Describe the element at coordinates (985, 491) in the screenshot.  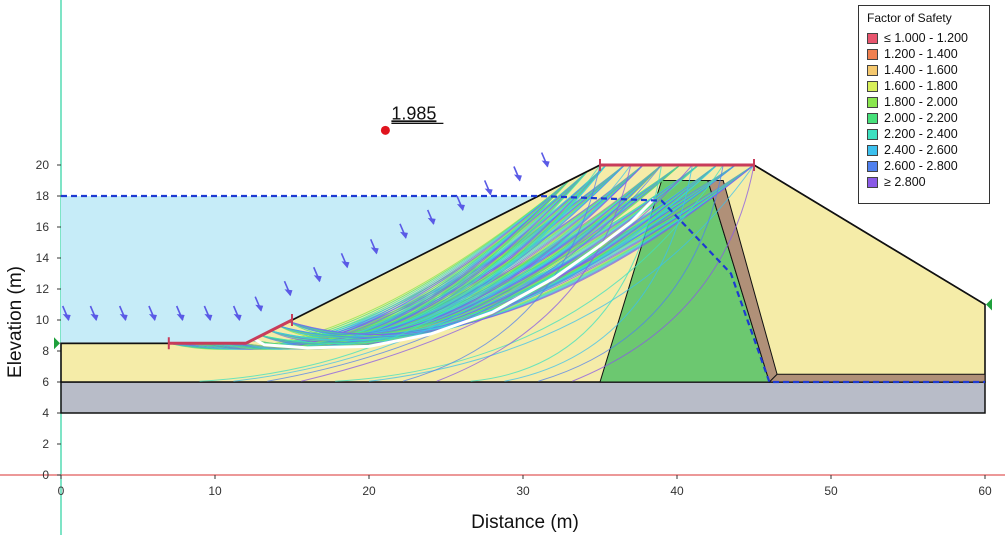
I see `x-tick-label: 60` at that location.